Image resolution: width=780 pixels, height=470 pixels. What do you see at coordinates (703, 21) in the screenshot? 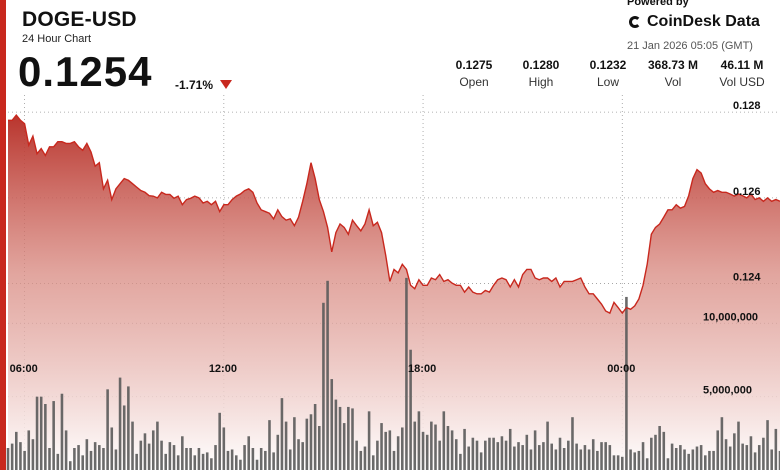
I see `brand-name: CoinDesk Data` at bounding box center [703, 21].